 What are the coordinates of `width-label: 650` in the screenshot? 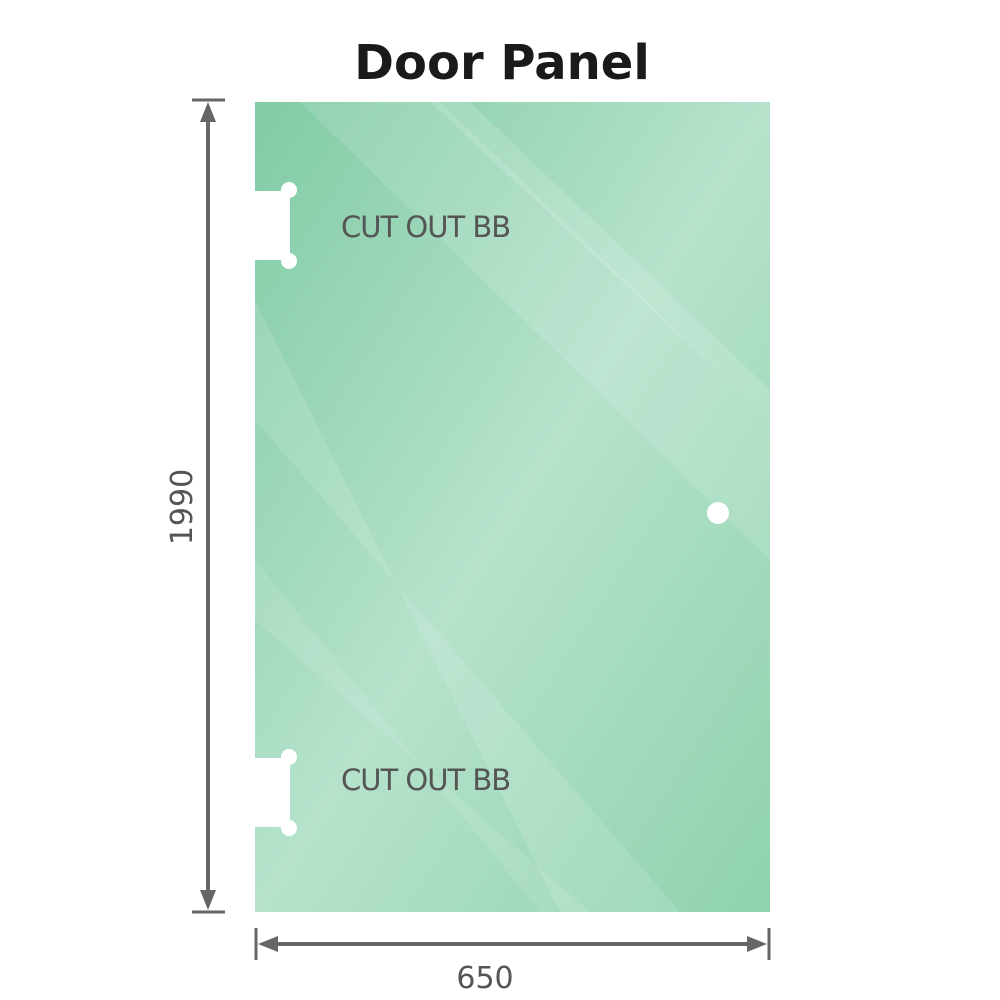 It's located at (484, 978).